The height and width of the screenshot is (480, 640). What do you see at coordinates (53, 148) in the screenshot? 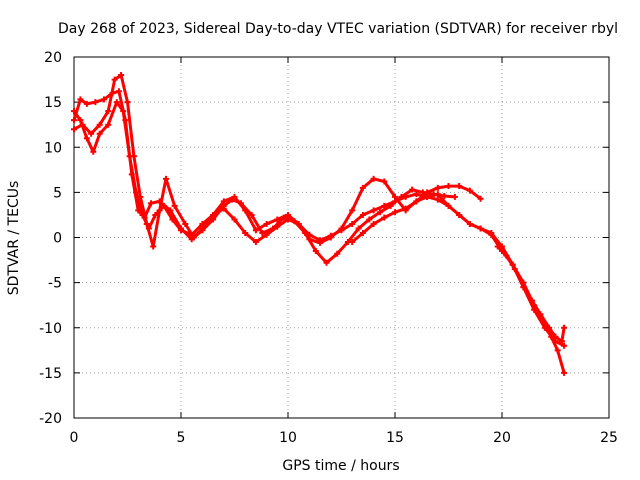
I see `y-tick-label: 10` at bounding box center [53, 148].